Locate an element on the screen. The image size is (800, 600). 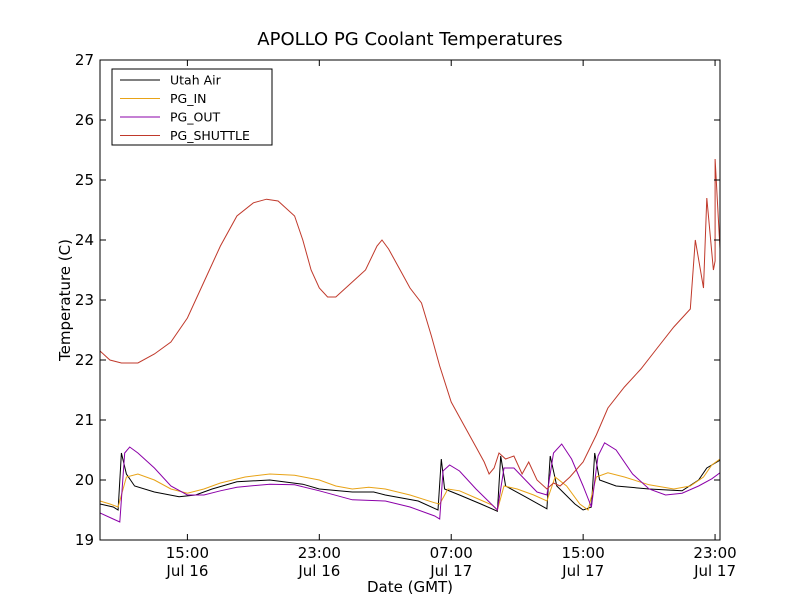
legend-label: PG_SHUTTLE is located at coordinates (210, 135).